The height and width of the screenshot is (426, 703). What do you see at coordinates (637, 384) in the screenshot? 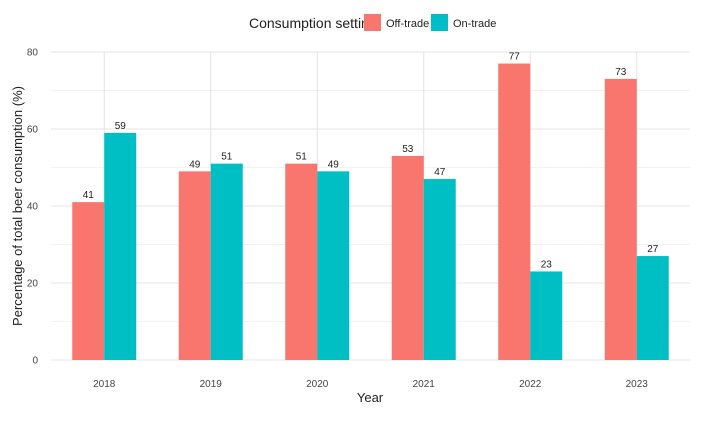
I see `x-tick-label: 2023` at bounding box center [637, 384].